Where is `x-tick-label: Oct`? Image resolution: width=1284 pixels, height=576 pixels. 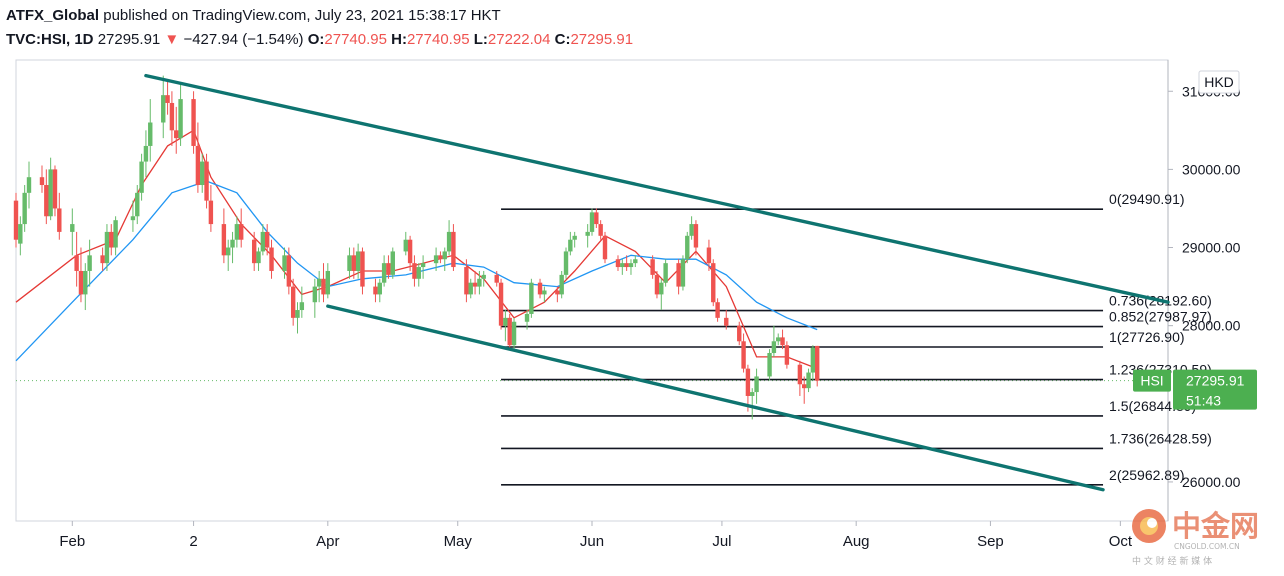 x-tick-label: Oct is located at coordinates (1121, 541).